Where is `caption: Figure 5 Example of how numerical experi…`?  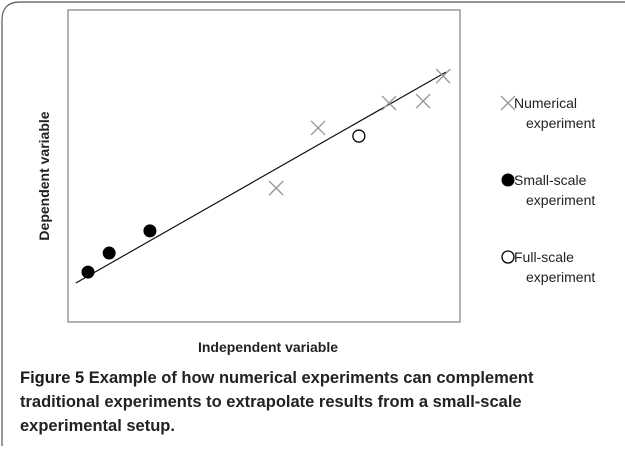
caption: Figure 5 Example of how numerical experi… is located at coordinates (300, 402).